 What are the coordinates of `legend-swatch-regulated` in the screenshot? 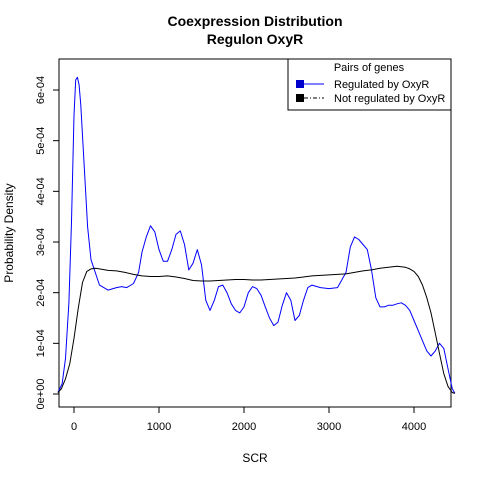 It's located at (300, 84).